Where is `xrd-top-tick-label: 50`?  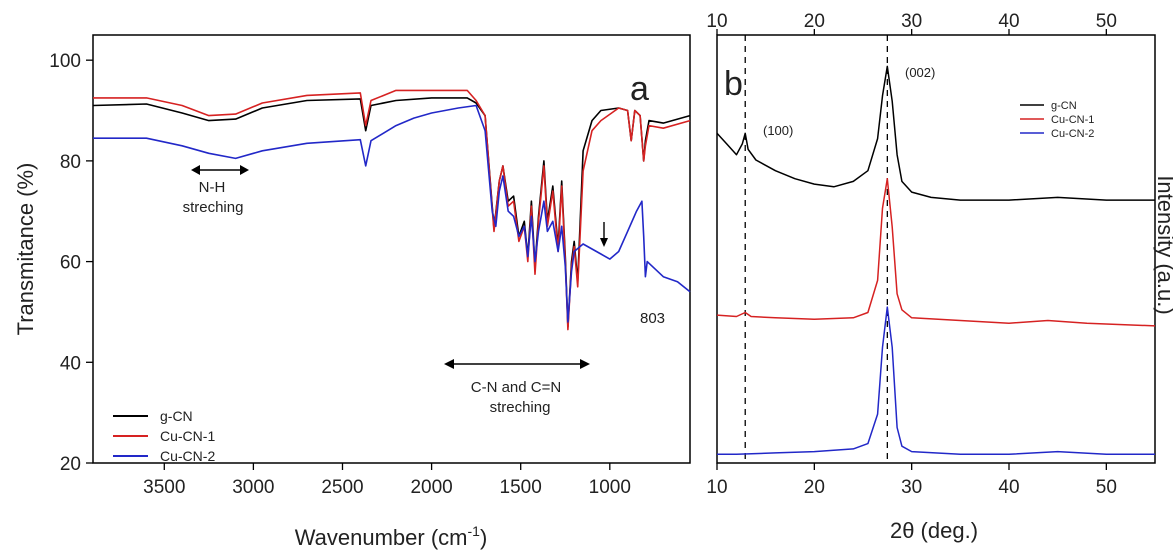
xrd-top-tick-label: 50 is located at coordinates (1106, 21).